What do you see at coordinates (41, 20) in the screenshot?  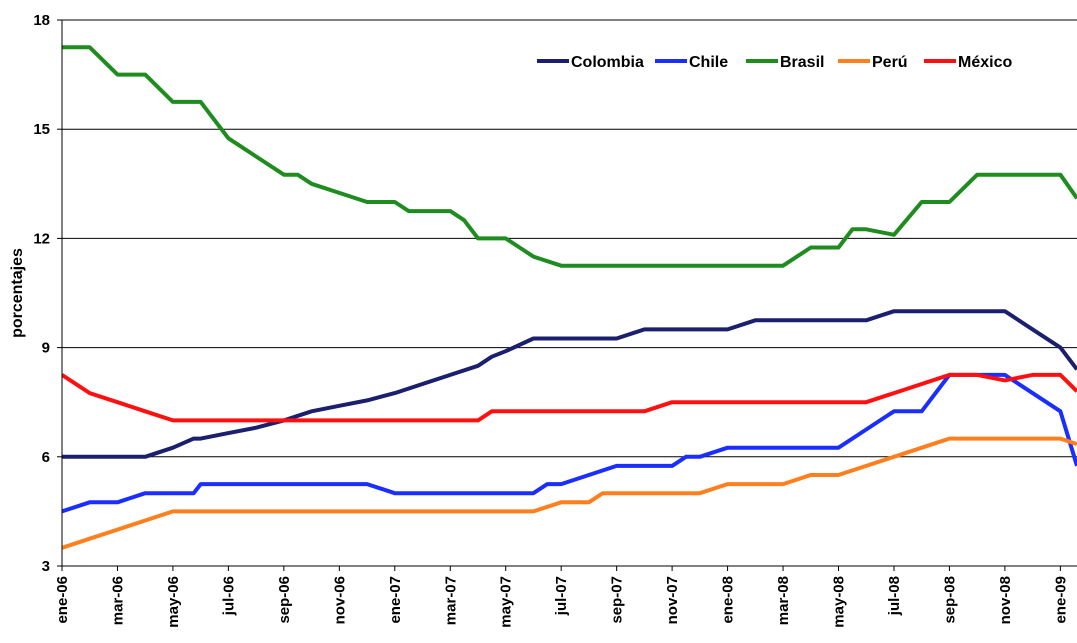 I see `y-tick-label: 18` at bounding box center [41, 20].